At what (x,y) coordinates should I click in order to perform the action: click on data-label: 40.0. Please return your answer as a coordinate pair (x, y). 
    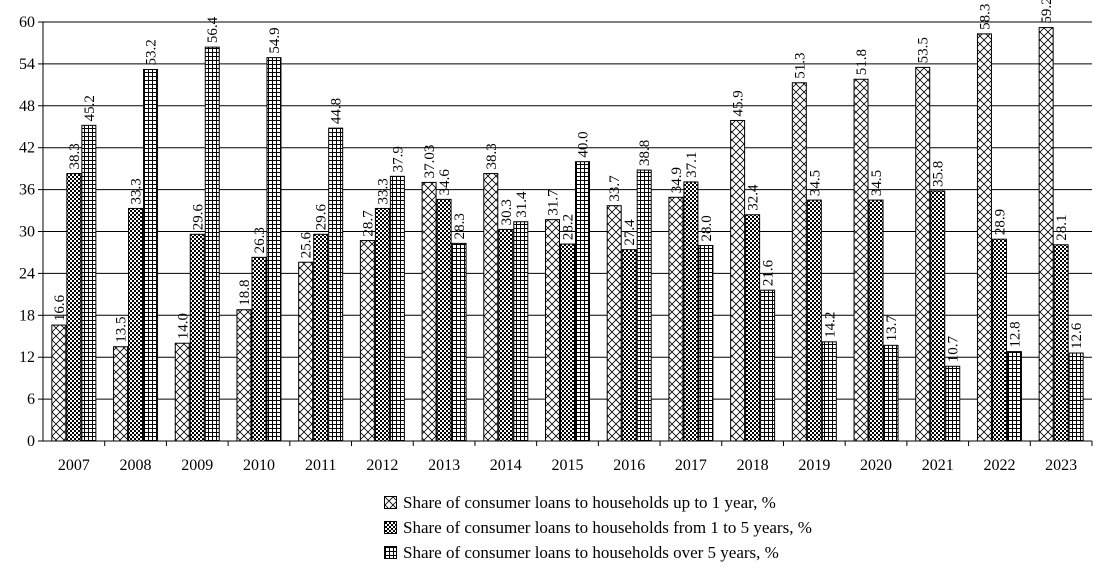
    Looking at the image, I should click on (584, 144).